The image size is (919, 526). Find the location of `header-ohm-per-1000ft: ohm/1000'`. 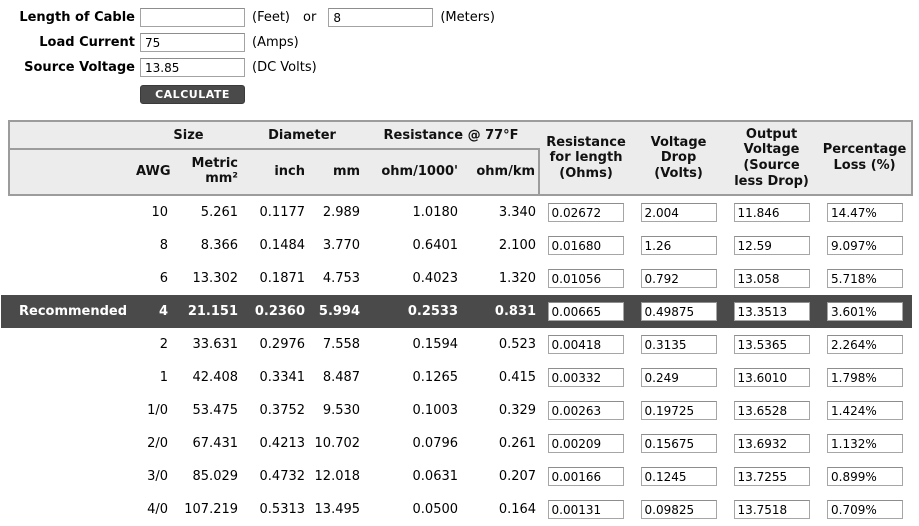

header-ohm-per-1000ft: ohm/1000' is located at coordinates (412, 172).